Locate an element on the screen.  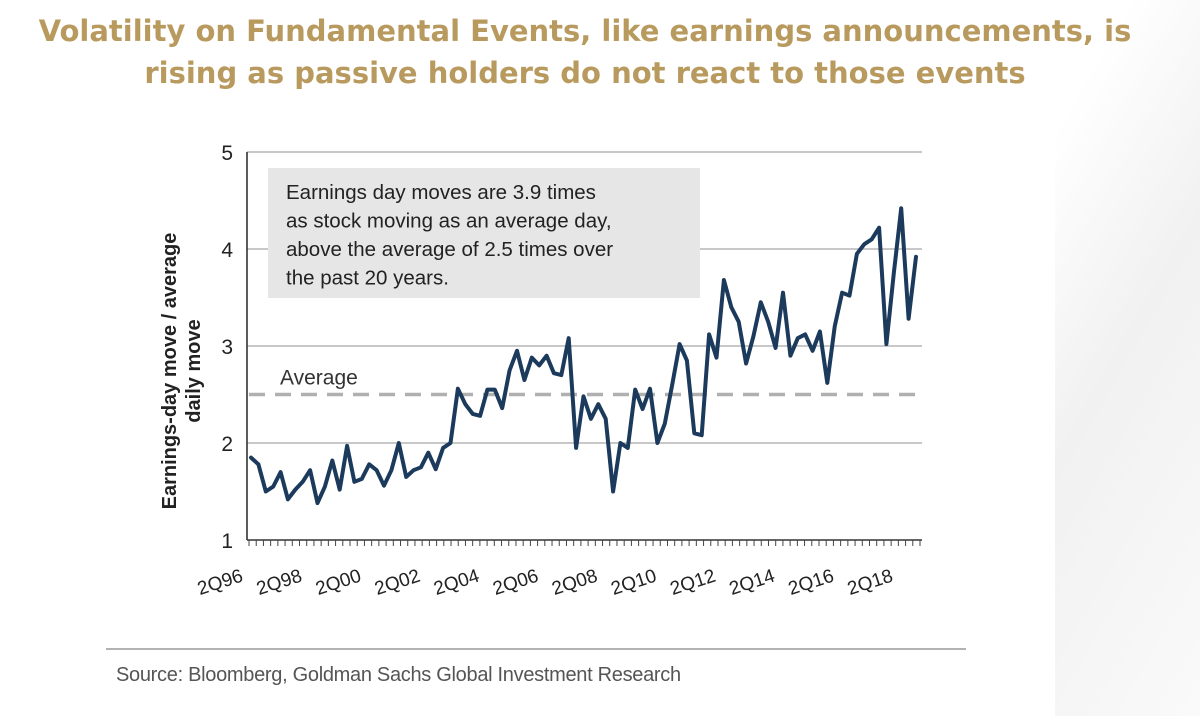
y-axis-label-line-2: daily move is located at coordinates (194, 370).